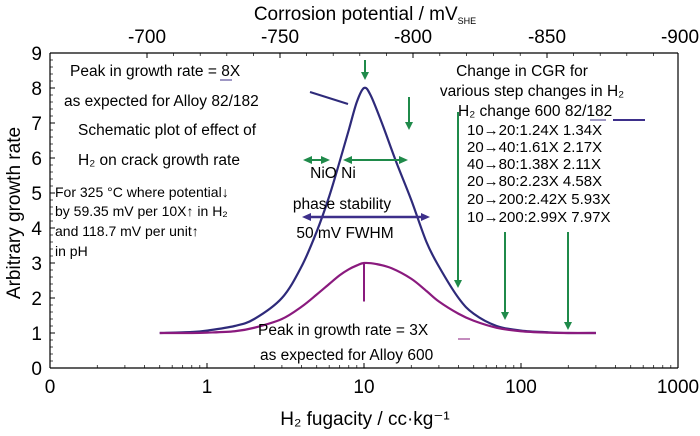  What do you see at coordinates (280, 37) in the screenshot?
I see `top-tick-label: -750` at bounding box center [280, 37].